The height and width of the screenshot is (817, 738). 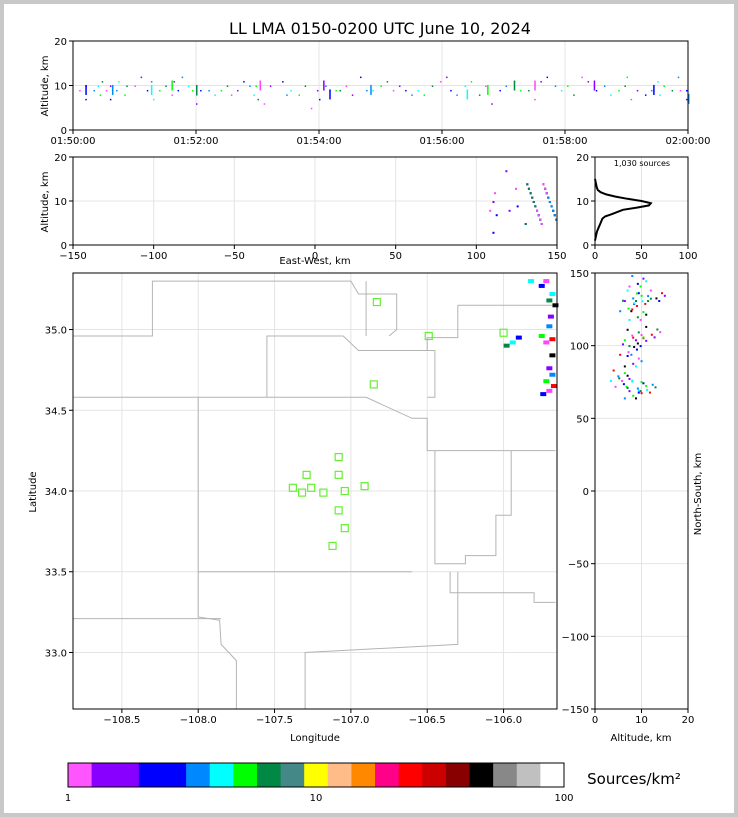 I want to click on x-tick-label: 02:00:00, so click(x=688, y=141).